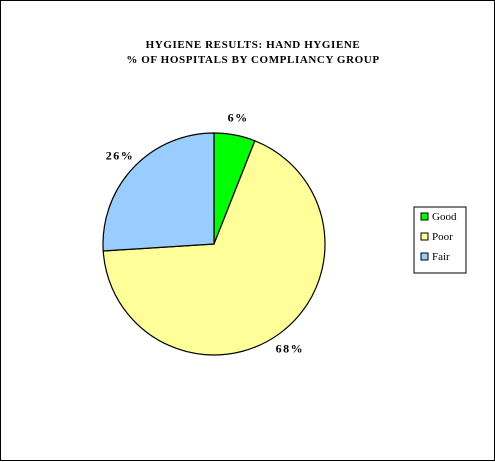 This screenshot has height=462, width=495. I want to click on pie-slice-fair, so click(158, 192).